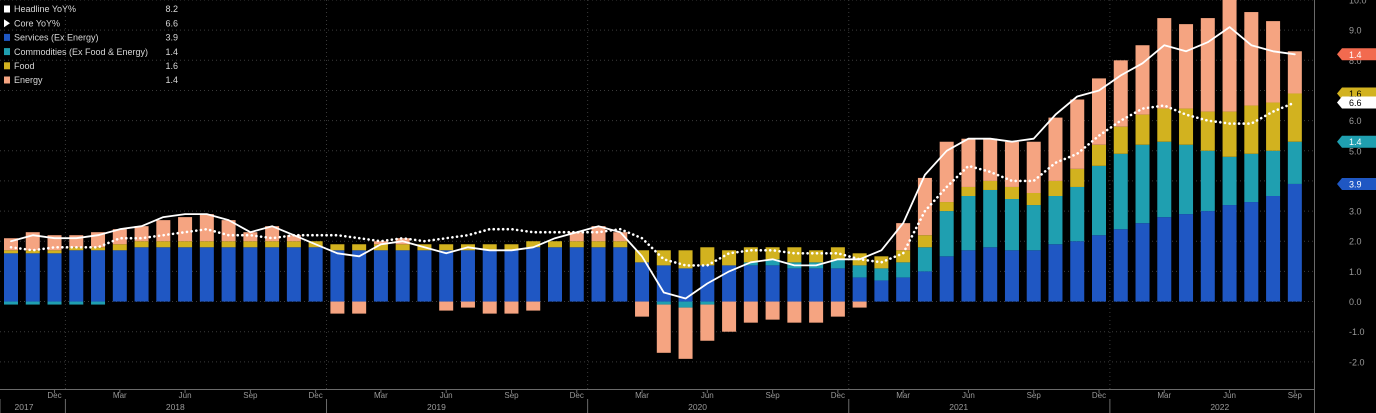 Image resolution: width=1376 pixels, height=413 pixels. I want to click on legend-label: Core YoY%, so click(37, 23).